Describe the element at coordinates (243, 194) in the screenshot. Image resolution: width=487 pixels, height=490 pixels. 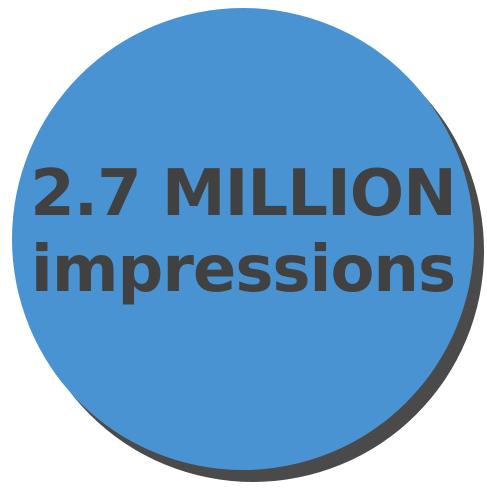
I see `badge-headline: 2.7 MILLION` at that location.